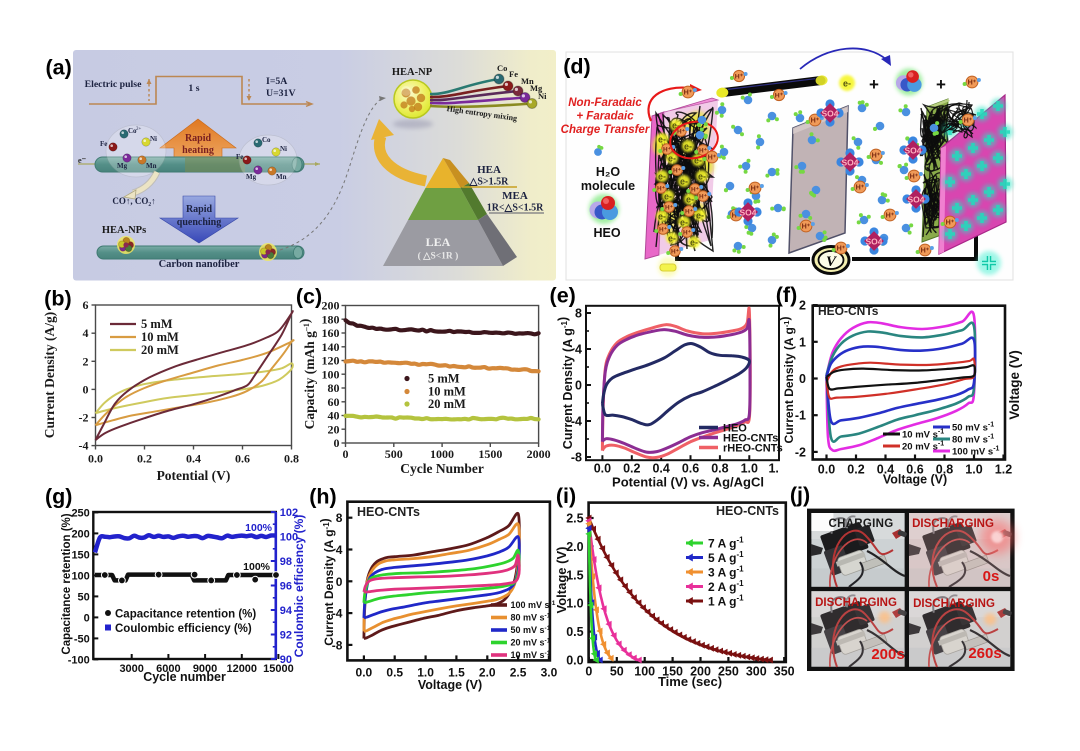 This screenshot has width=1080, height=751. What do you see at coordinates (257, 567) in the screenshot?
I see `svg-text: 100%` at bounding box center [257, 567].